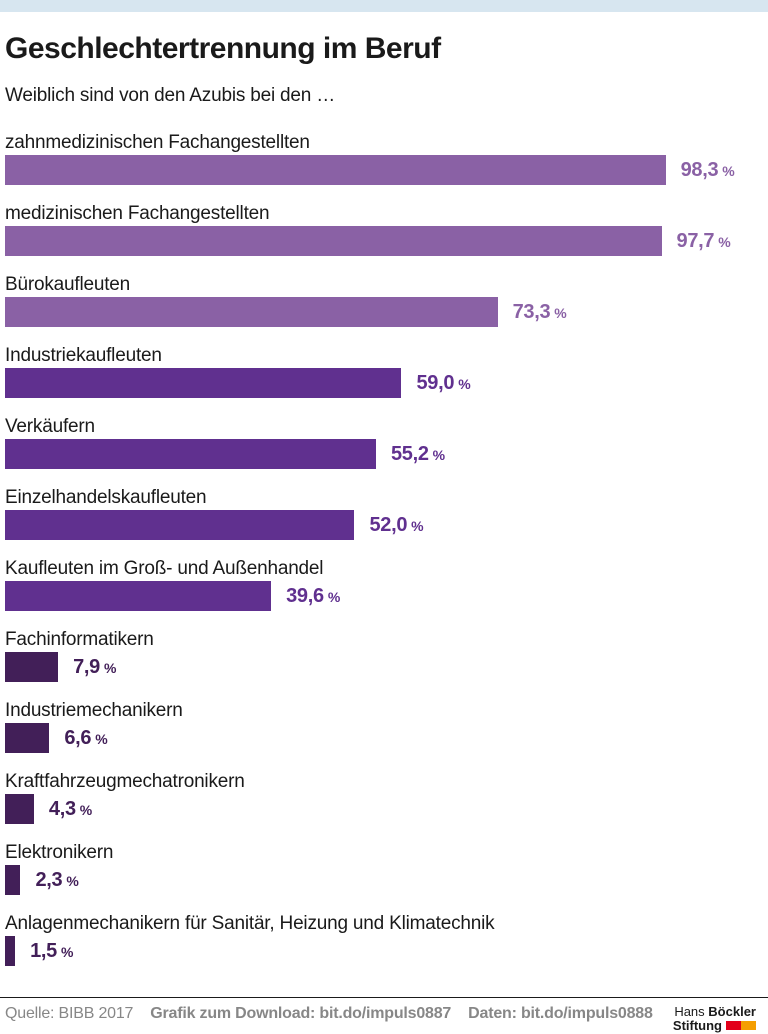 The height and width of the screenshot is (1034, 768). Describe the element at coordinates (748, 1025) in the screenshot. I see `logo-orange-block` at that location.